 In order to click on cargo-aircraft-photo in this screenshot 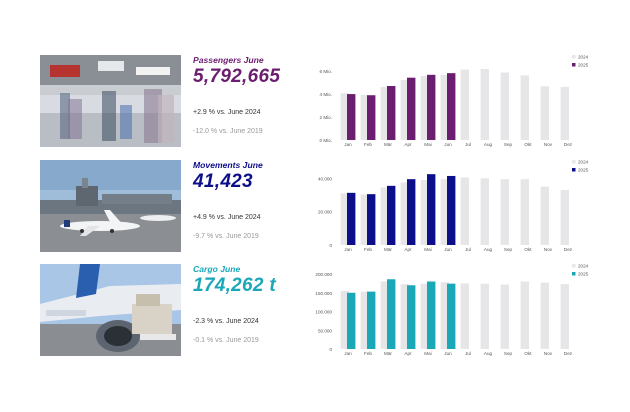, I will do `click(110, 310)`.